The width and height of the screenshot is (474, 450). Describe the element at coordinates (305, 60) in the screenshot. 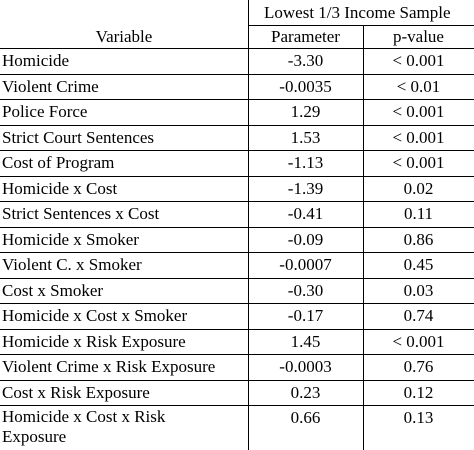

I see `cell-parameter: -3.30` at that location.